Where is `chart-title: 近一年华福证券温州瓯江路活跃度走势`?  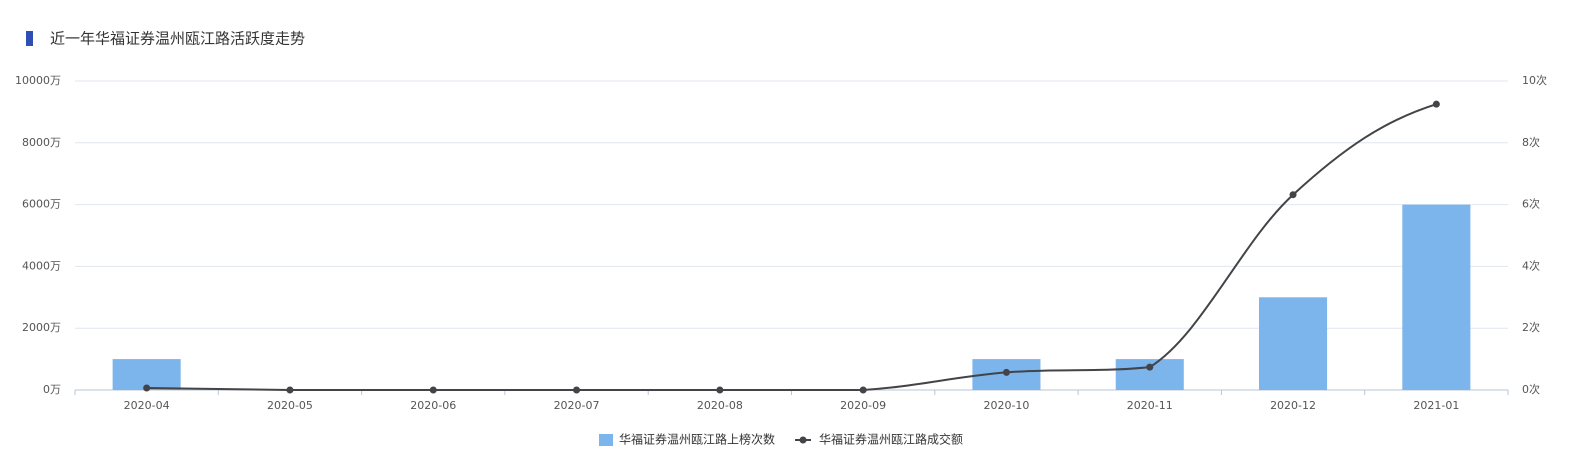
chart-title: 近一年华福证券温州瓯江路活跃度走势 is located at coordinates (177, 39).